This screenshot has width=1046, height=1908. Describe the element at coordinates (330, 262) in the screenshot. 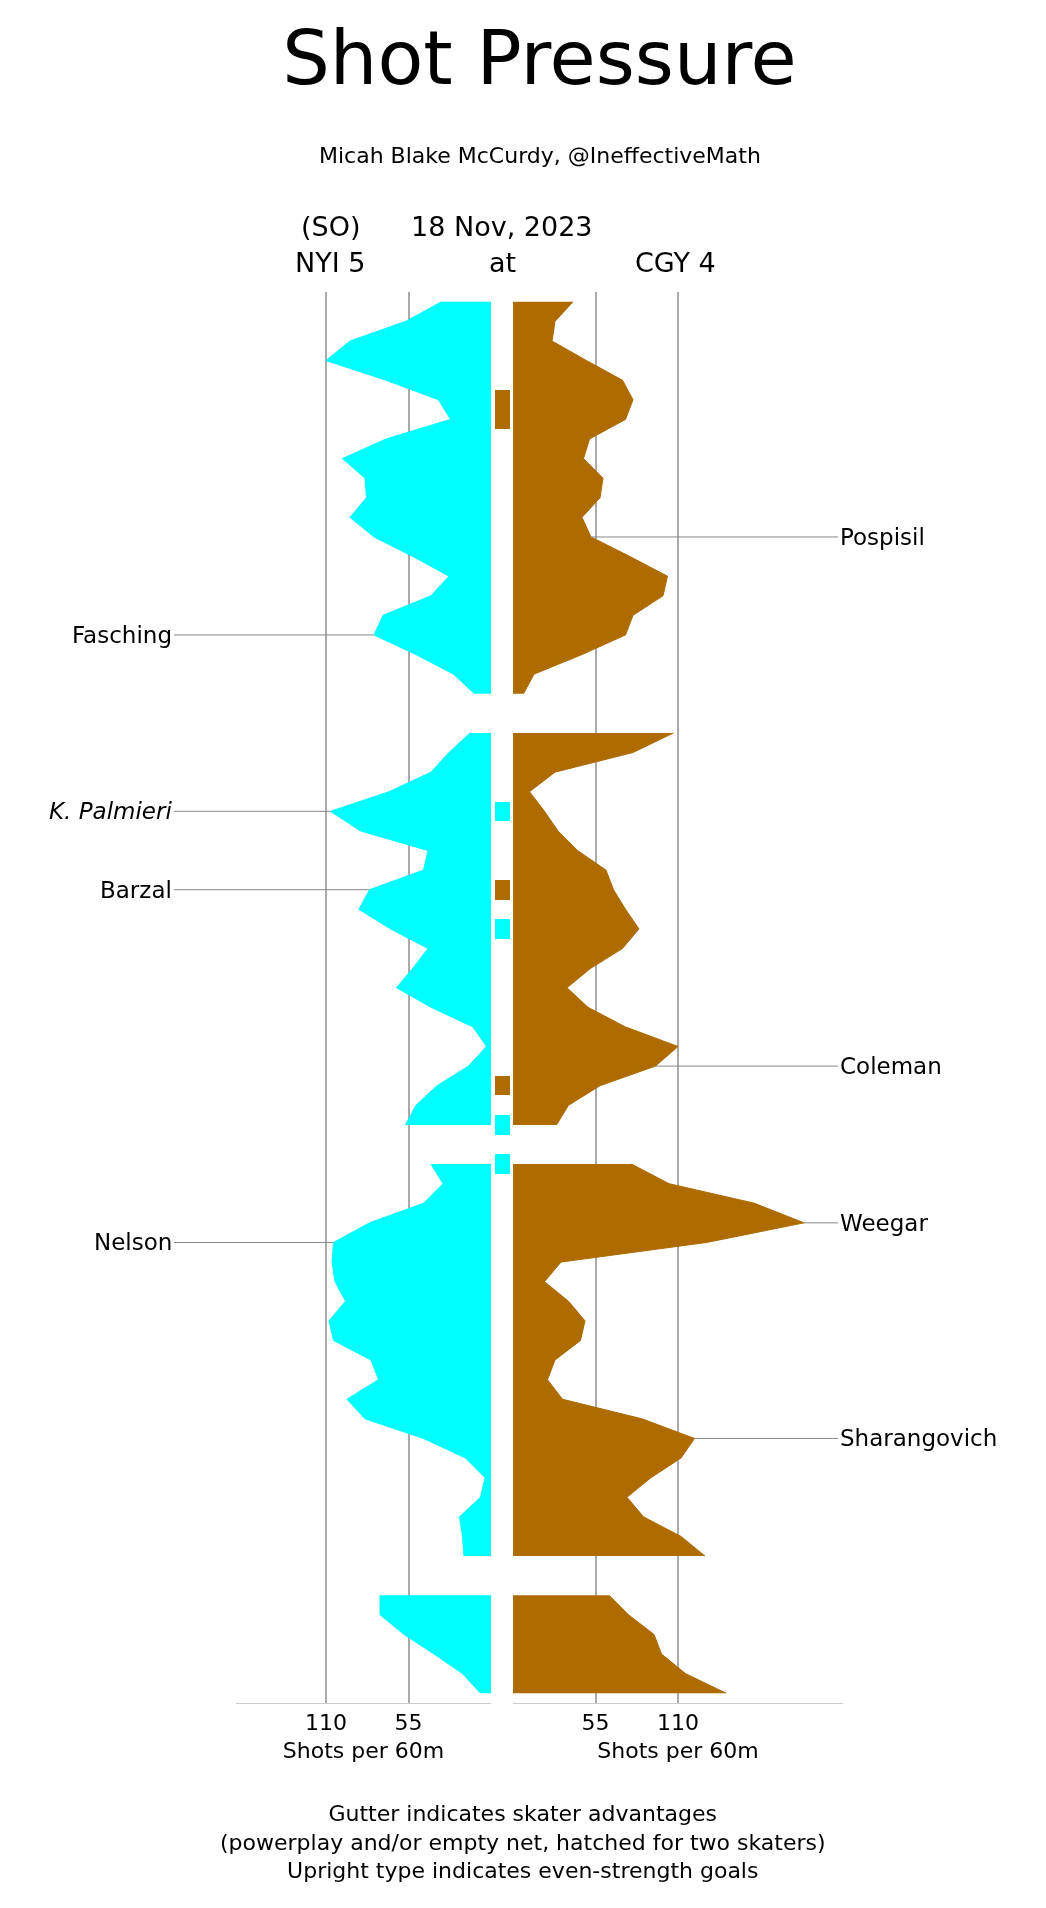

I see `text: NYI 5` at that location.